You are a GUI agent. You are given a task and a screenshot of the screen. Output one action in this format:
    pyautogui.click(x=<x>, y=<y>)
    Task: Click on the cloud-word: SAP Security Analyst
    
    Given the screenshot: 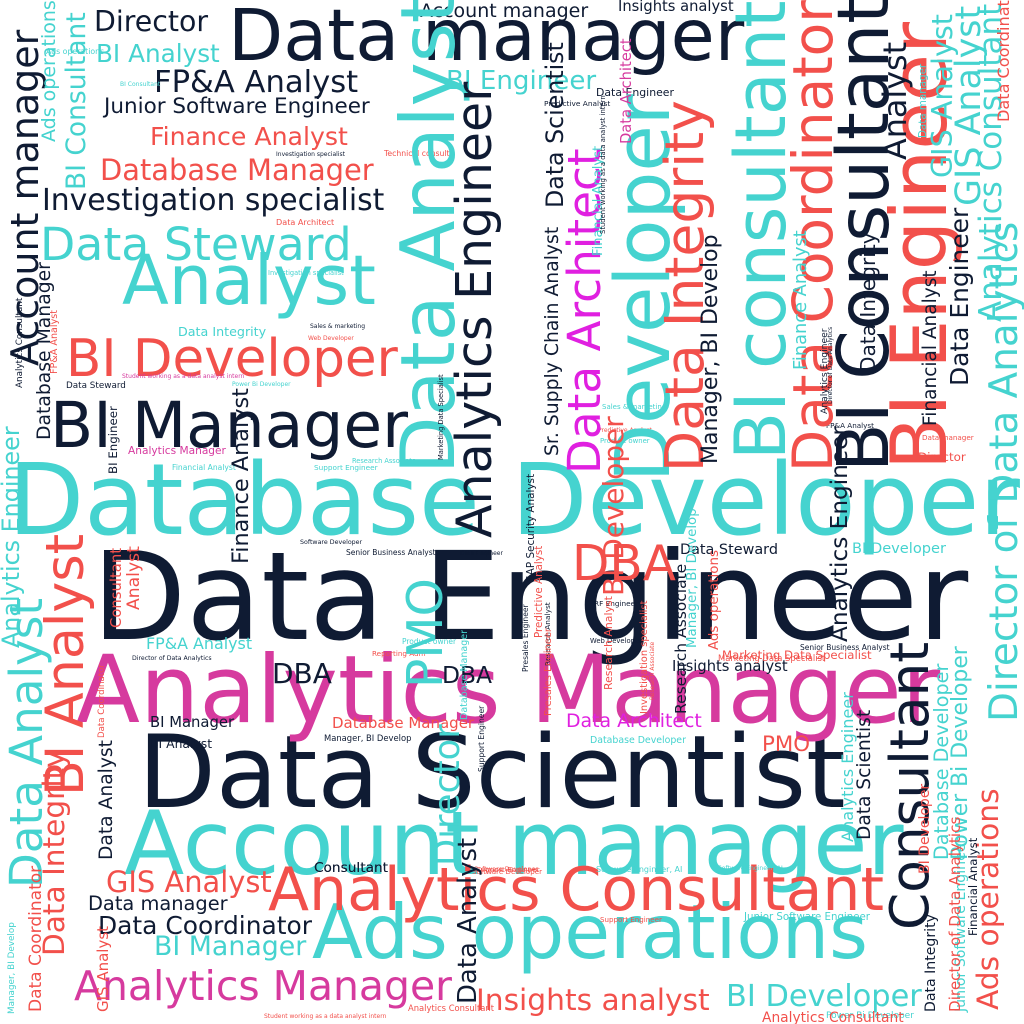 What is the action you would take?
    pyautogui.click(x=531, y=527)
    